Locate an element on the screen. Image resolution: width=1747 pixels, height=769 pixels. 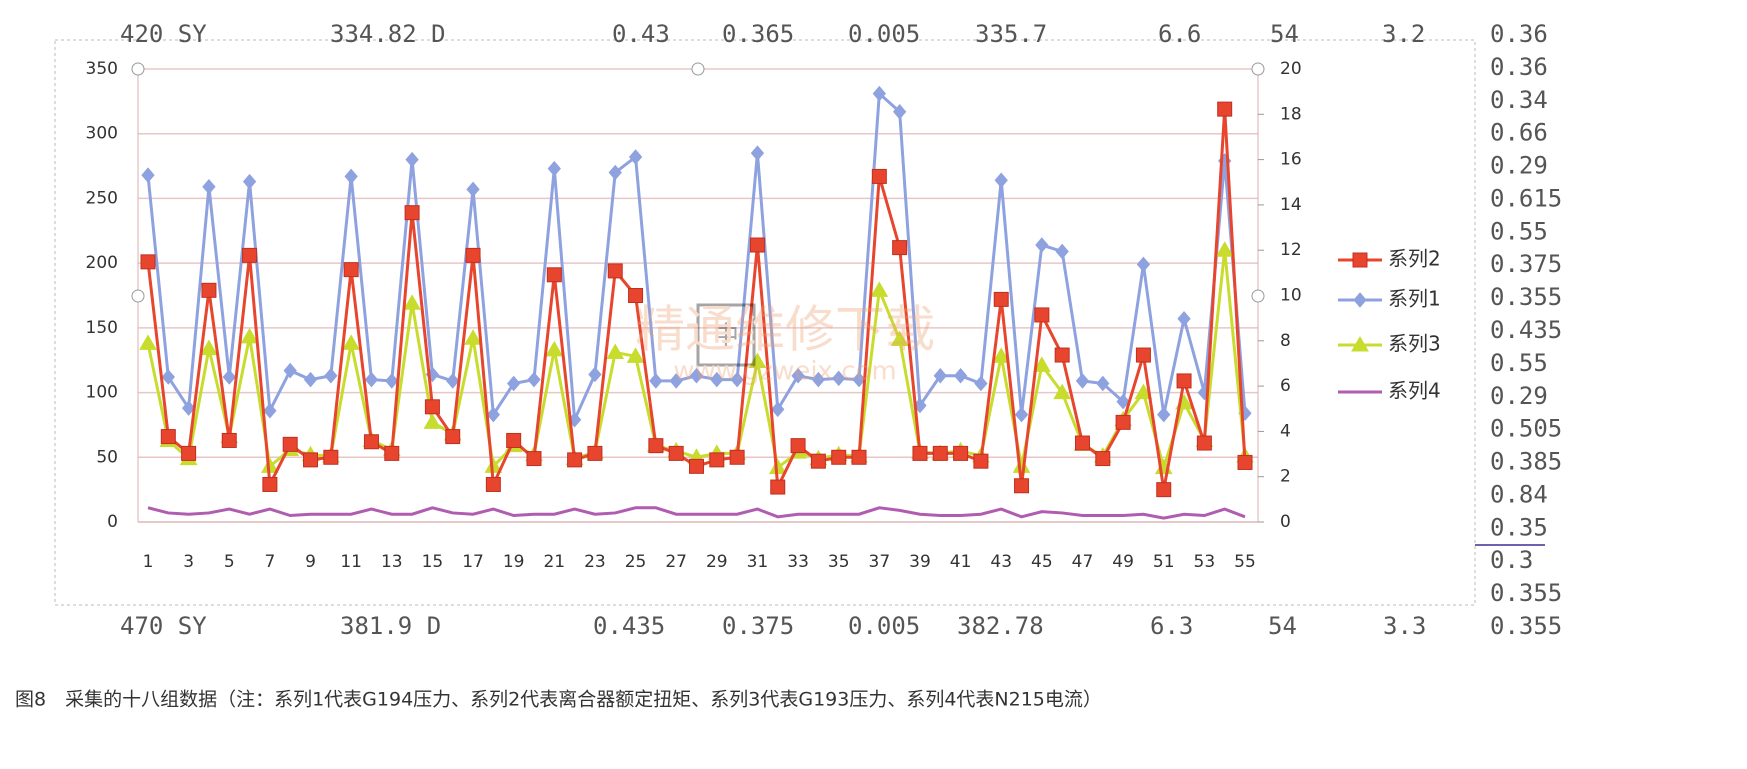
y2-tick-label: 0 is located at coordinates (1285, 522).